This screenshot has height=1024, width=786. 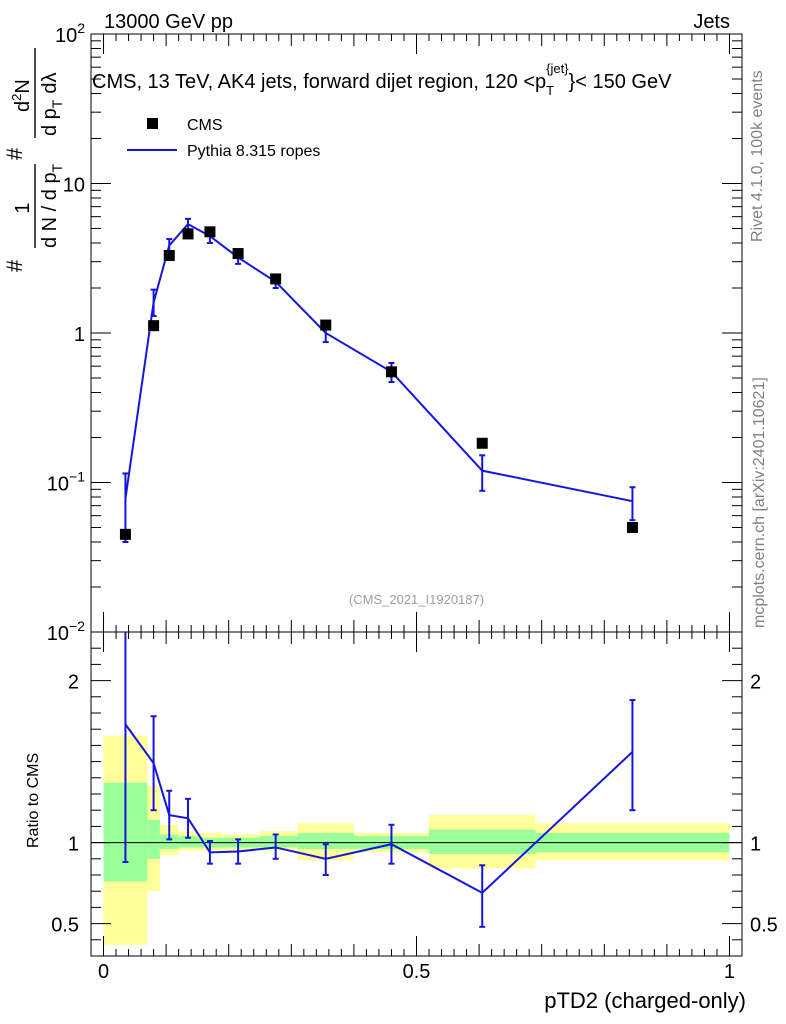 What do you see at coordinates (14, 153) in the screenshot?
I see `ylabel-hash-2: #` at bounding box center [14, 153].